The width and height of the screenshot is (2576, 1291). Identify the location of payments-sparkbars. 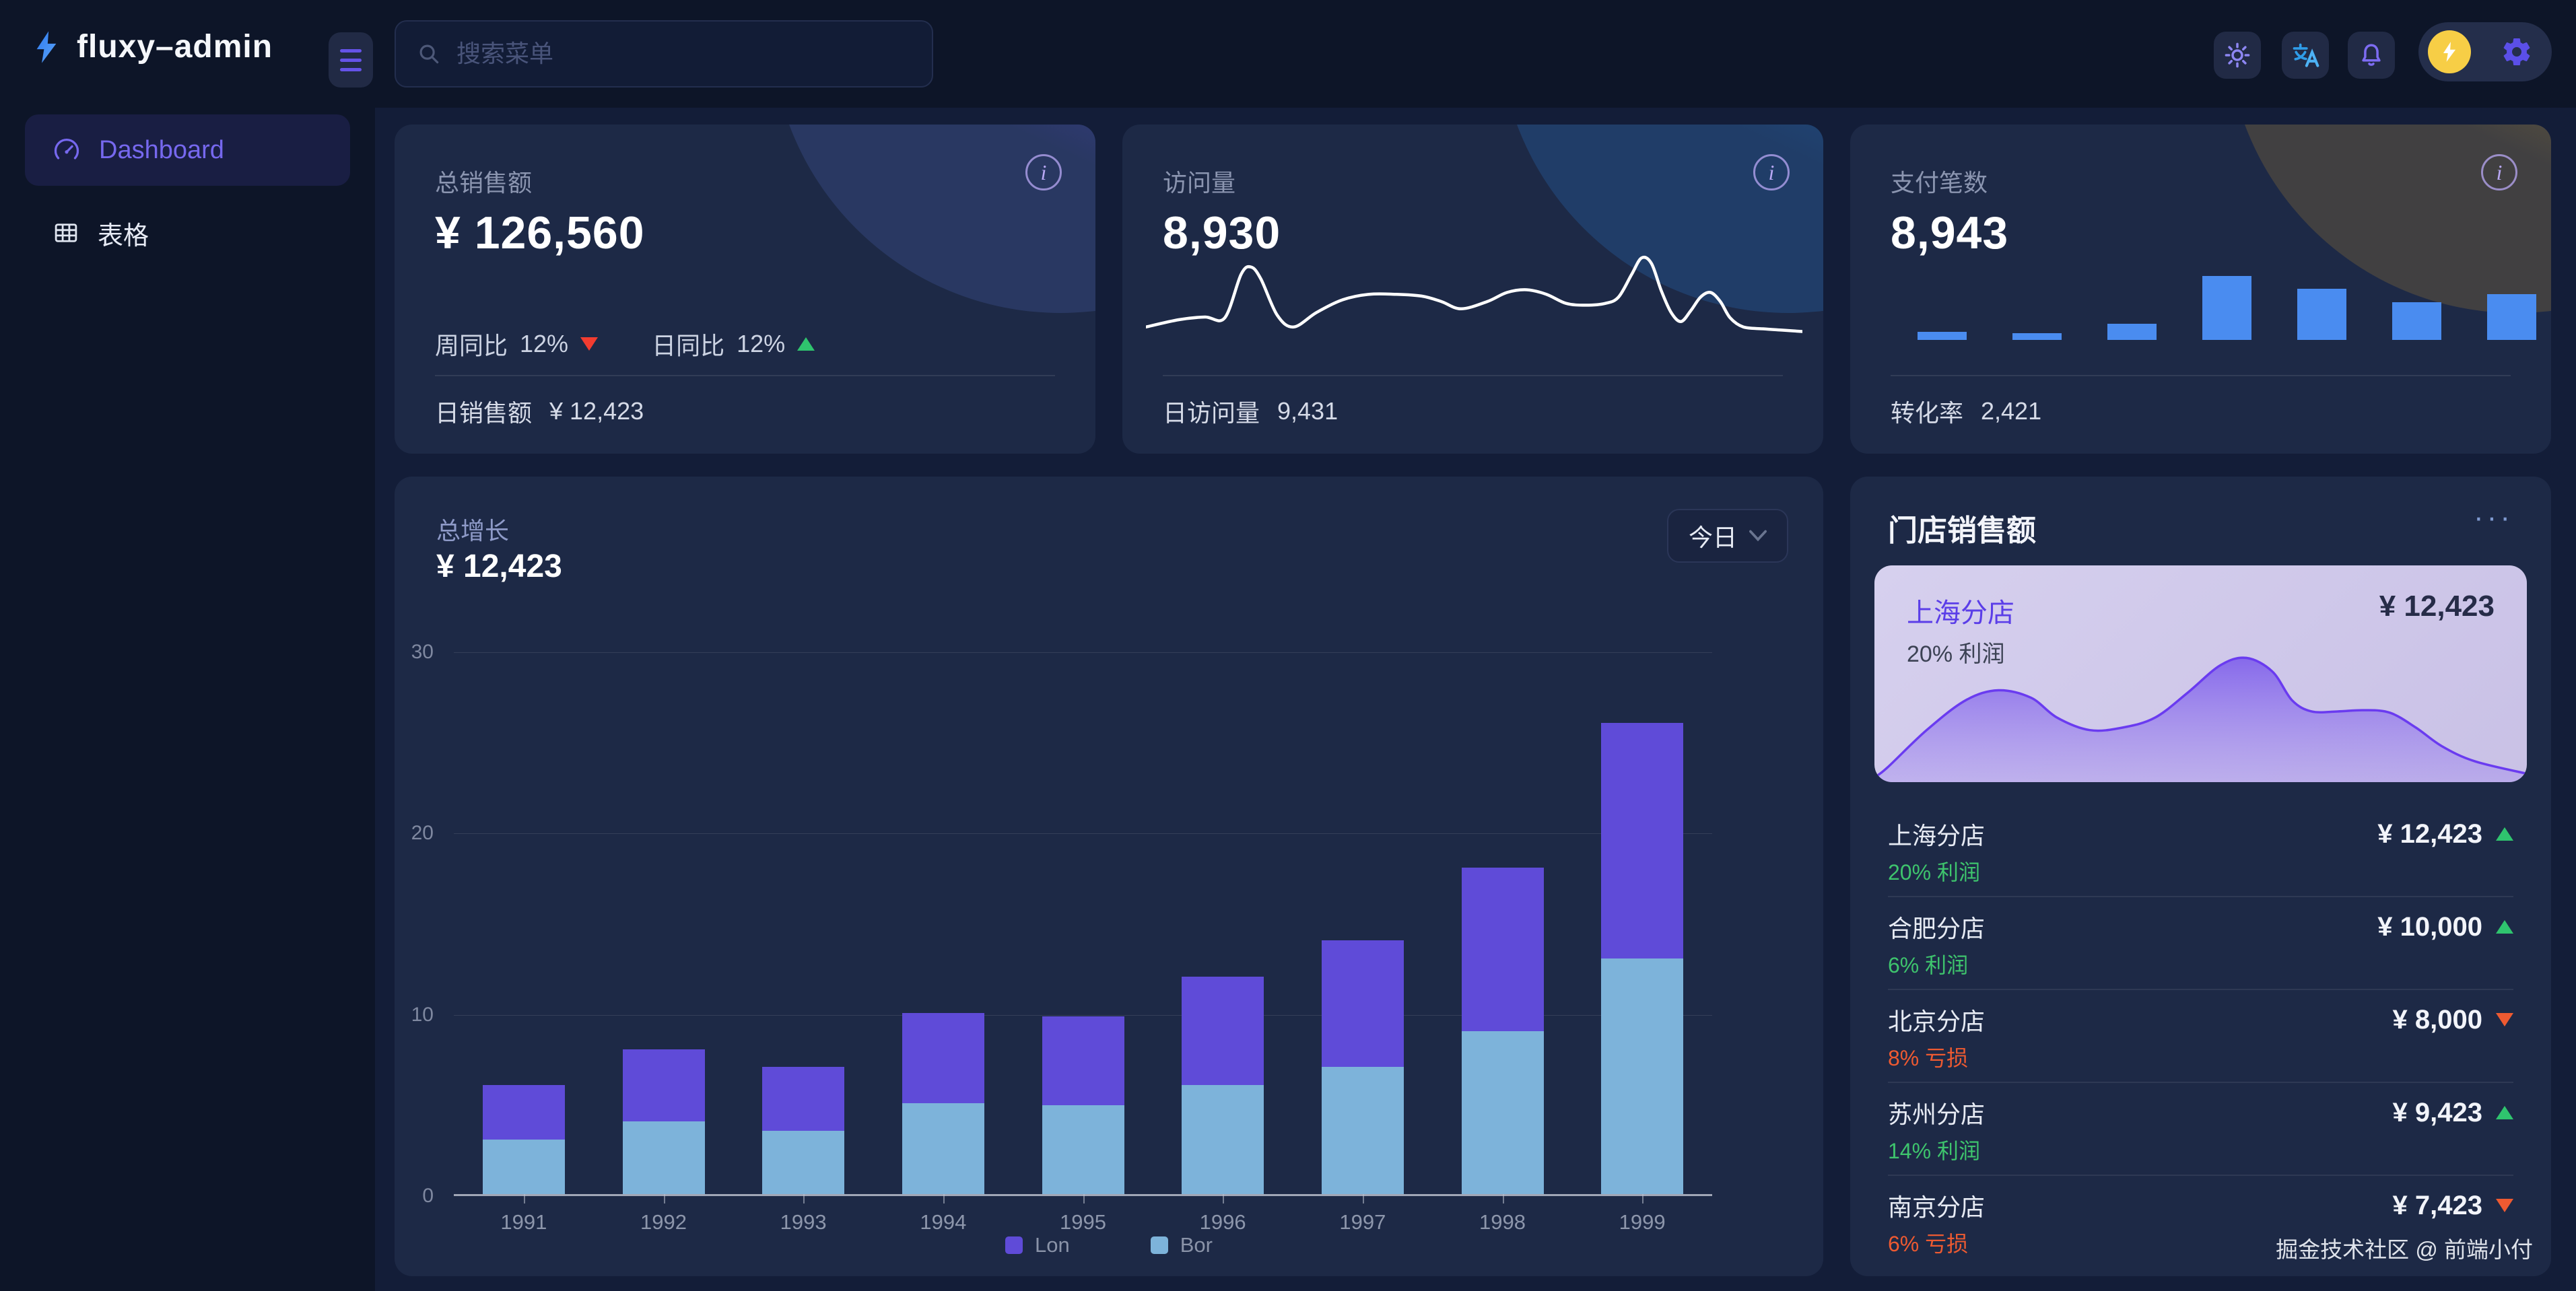
(2227, 308).